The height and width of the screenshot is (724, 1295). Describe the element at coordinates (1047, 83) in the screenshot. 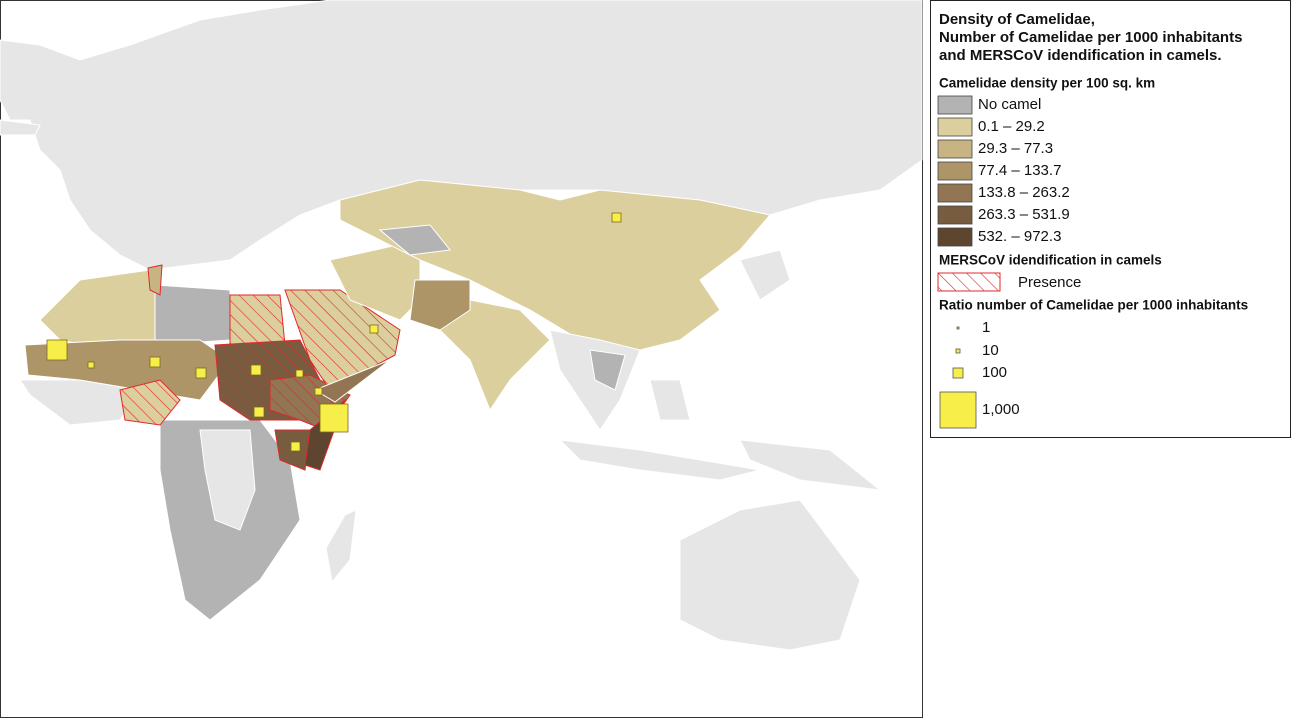

I see `density-heading: Camelidae density per 100 sq. km` at that location.